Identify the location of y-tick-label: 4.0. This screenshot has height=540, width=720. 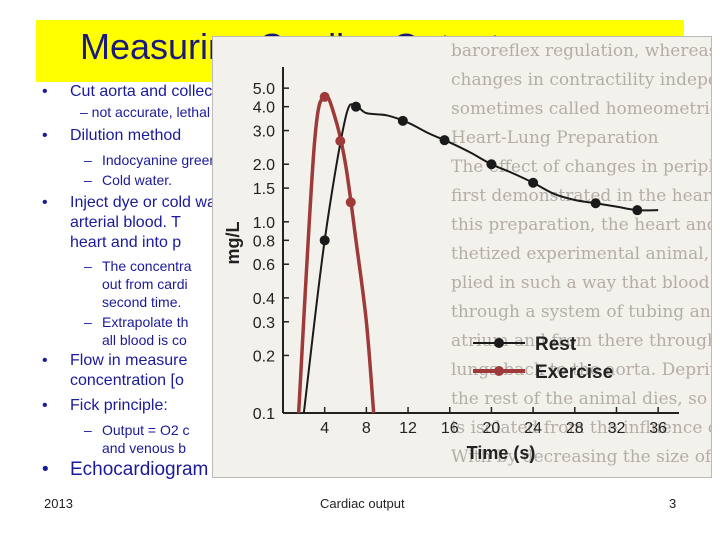
(264, 108).